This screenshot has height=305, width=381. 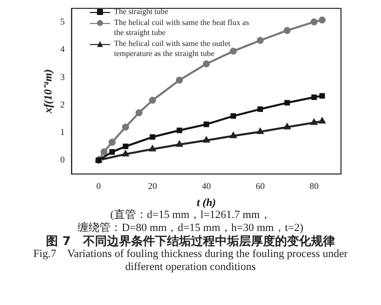 What do you see at coordinates (190, 241) in the screenshot?
I see `text: 图 7 不同边界条件下结垢过程中垢层厚度的变化规律` at bounding box center [190, 241].